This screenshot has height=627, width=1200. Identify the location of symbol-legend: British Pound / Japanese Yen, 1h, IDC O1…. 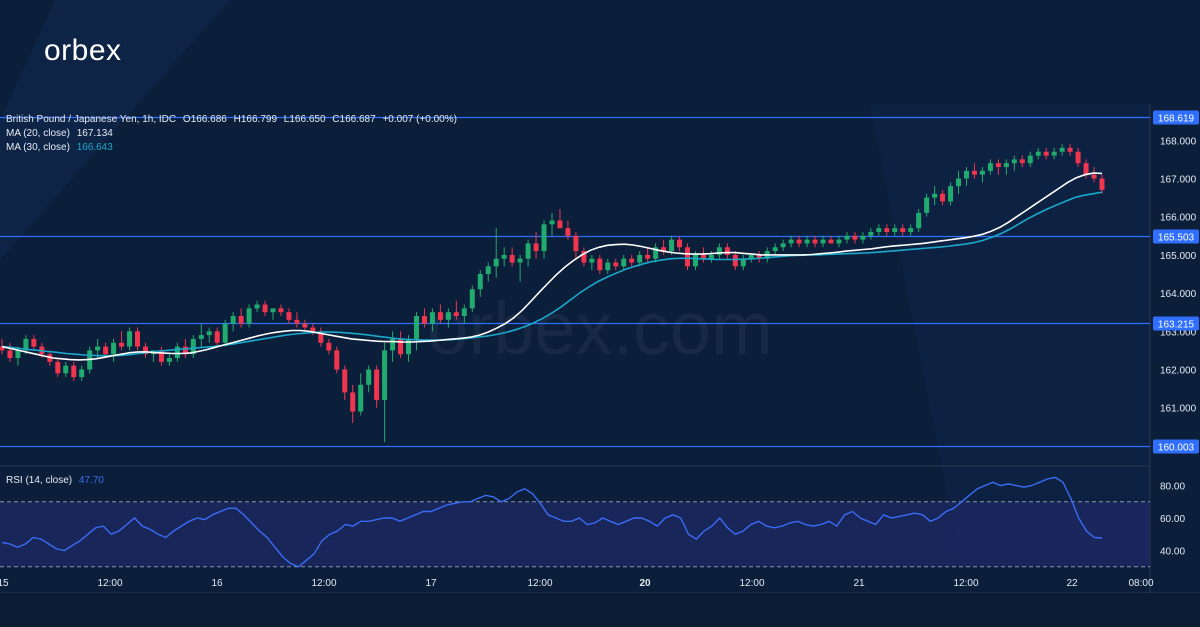
(231, 119).